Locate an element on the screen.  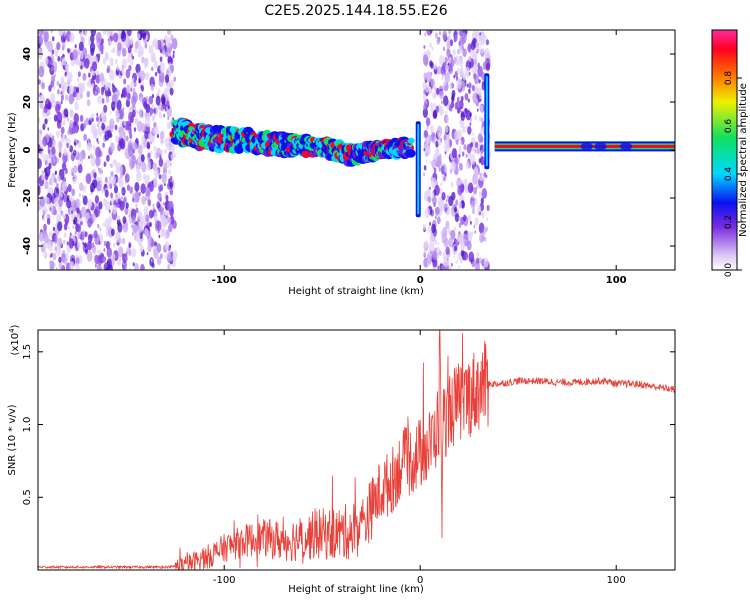
colorbar-tick-label: 0.8 is located at coordinates (729, 78).